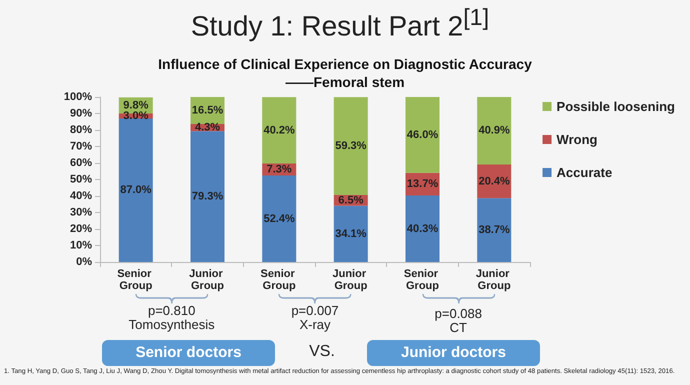  What do you see at coordinates (577, 139) in the screenshot?
I see `legend-label: Wrong` at bounding box center [577, 139].